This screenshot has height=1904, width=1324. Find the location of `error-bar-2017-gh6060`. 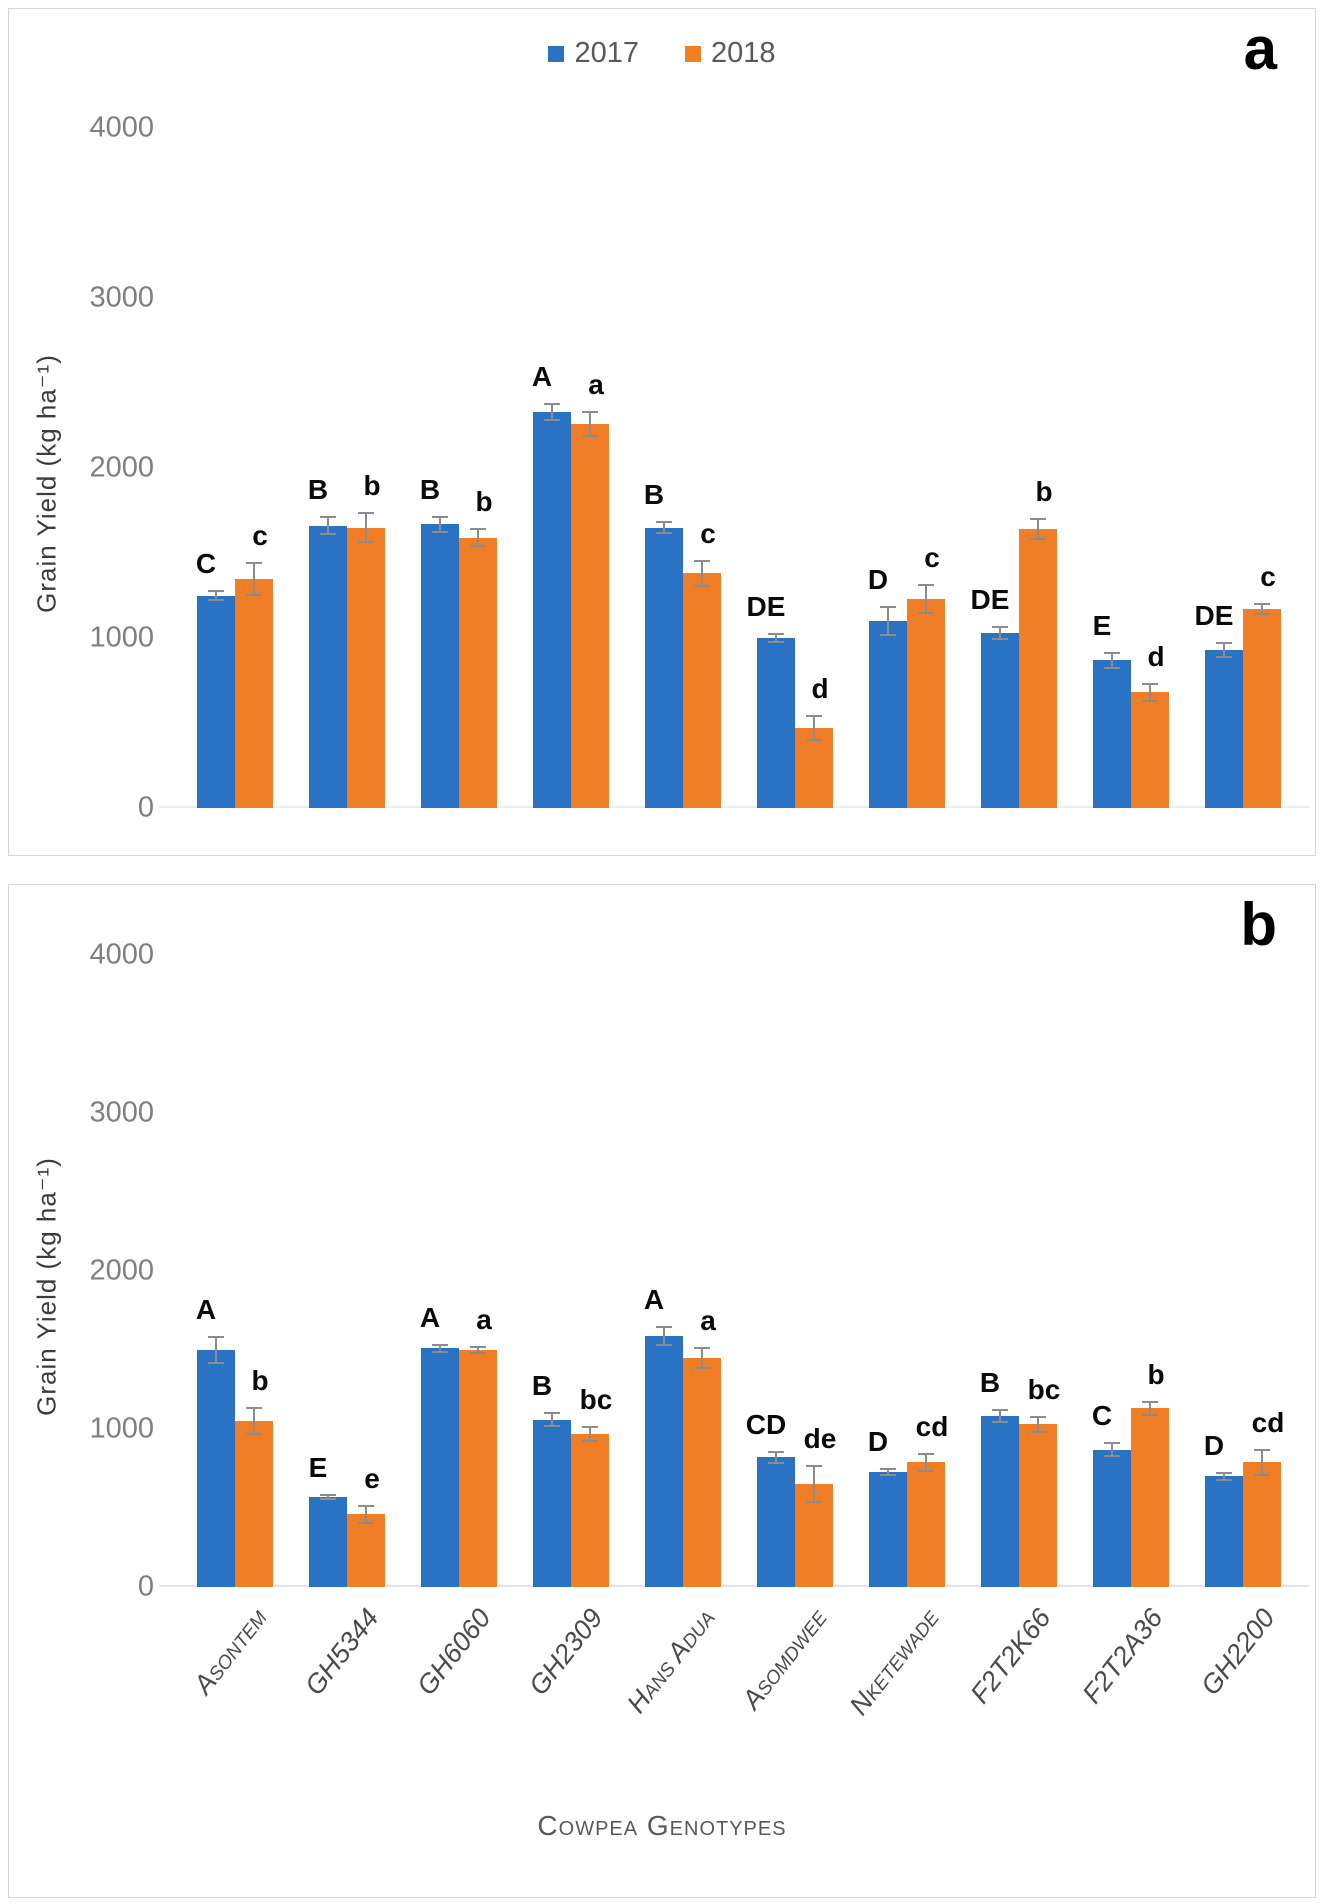

error-bar-2017-gh6060 is located at coordinates (440, 1348).